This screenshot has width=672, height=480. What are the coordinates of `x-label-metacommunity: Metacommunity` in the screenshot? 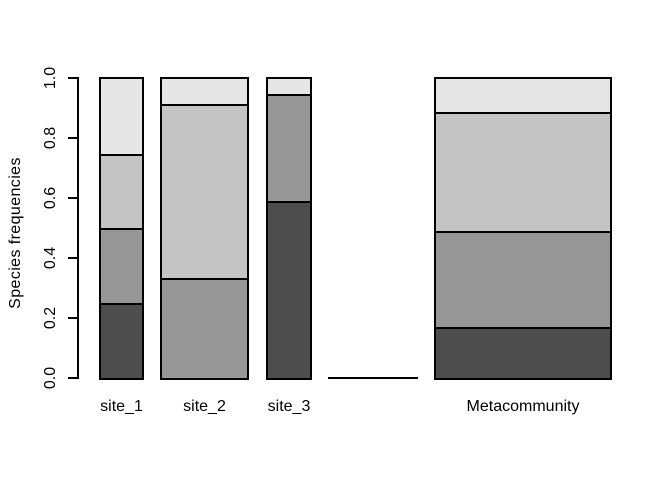 It's located at (523, 406).